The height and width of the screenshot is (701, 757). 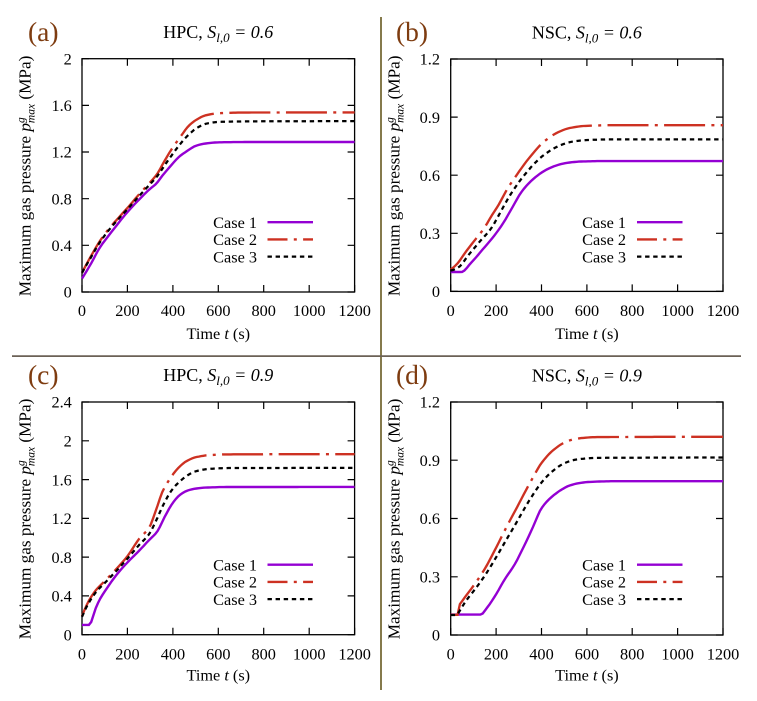 I want to click on svg-text: NSC, Sl,0 = 0.9, so click(x=587, y=377).